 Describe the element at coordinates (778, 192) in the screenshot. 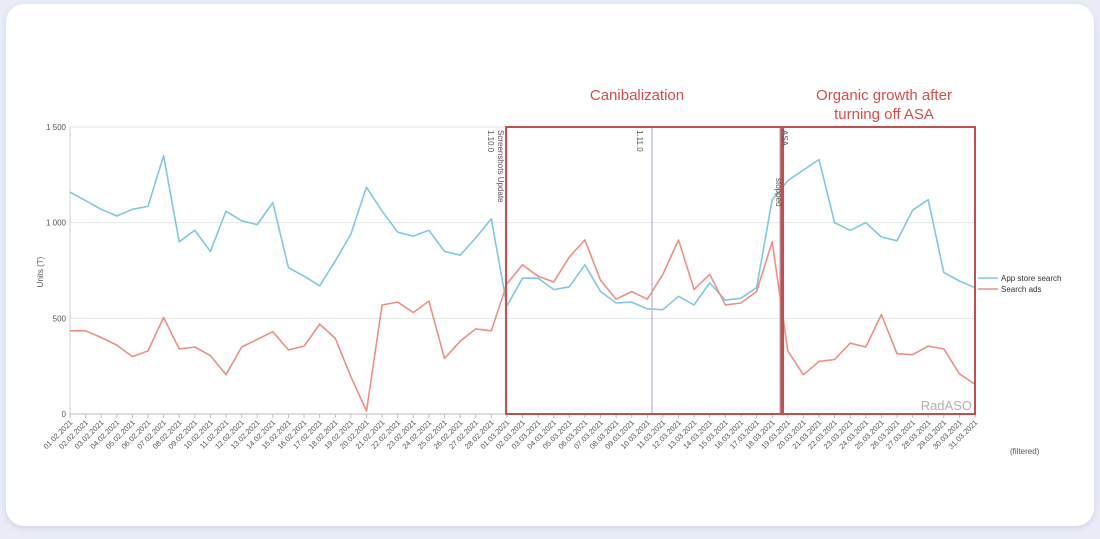

I see `stopped-label: stopped` at that location.